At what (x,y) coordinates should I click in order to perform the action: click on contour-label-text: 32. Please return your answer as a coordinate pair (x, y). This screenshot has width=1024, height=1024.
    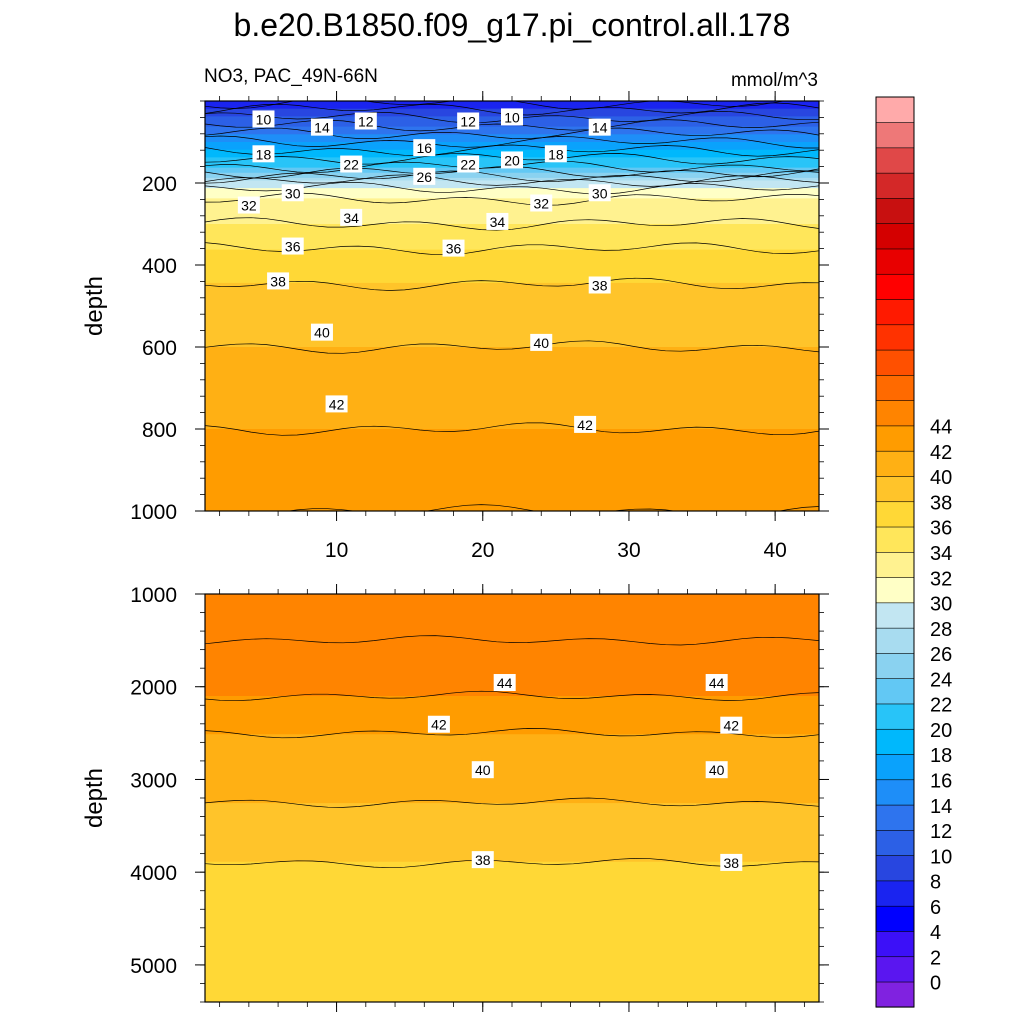
    Looking at the image, I should click on (249, 206).